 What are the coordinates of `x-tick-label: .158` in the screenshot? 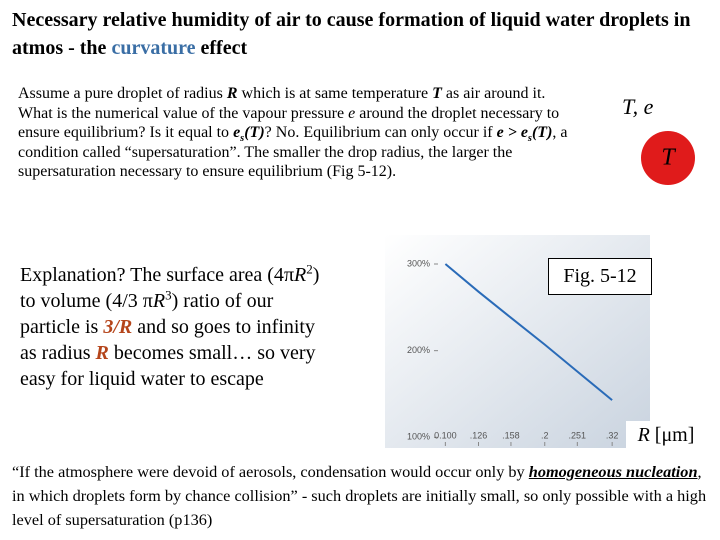 It's located at (511, 435).